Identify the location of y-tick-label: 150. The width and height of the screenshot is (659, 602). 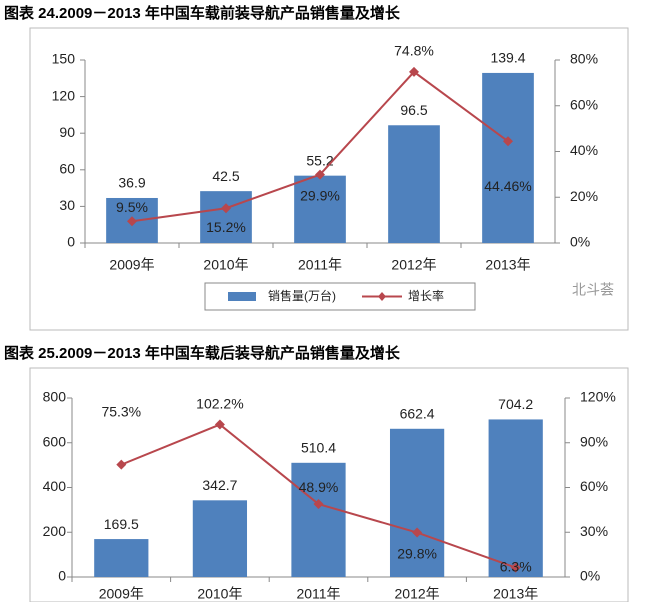
(64, 59).